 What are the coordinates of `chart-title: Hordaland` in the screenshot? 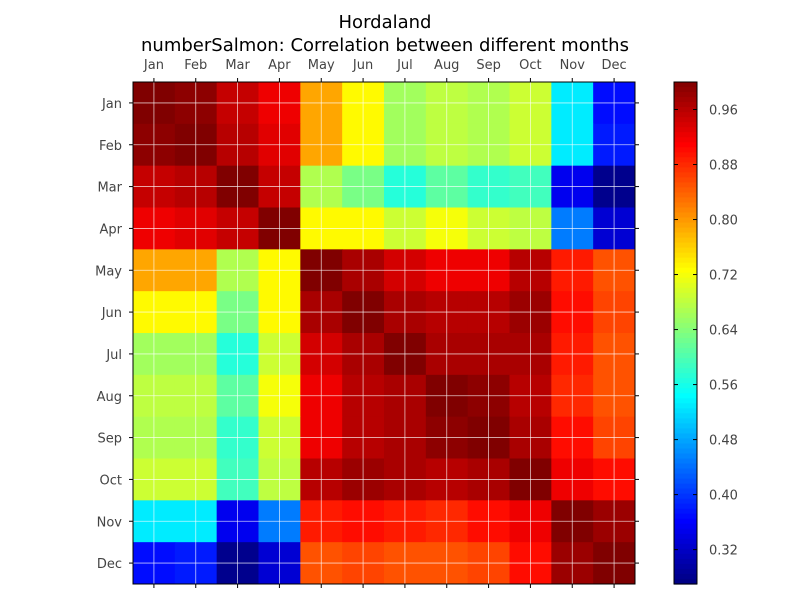 It's located at (385, 22).